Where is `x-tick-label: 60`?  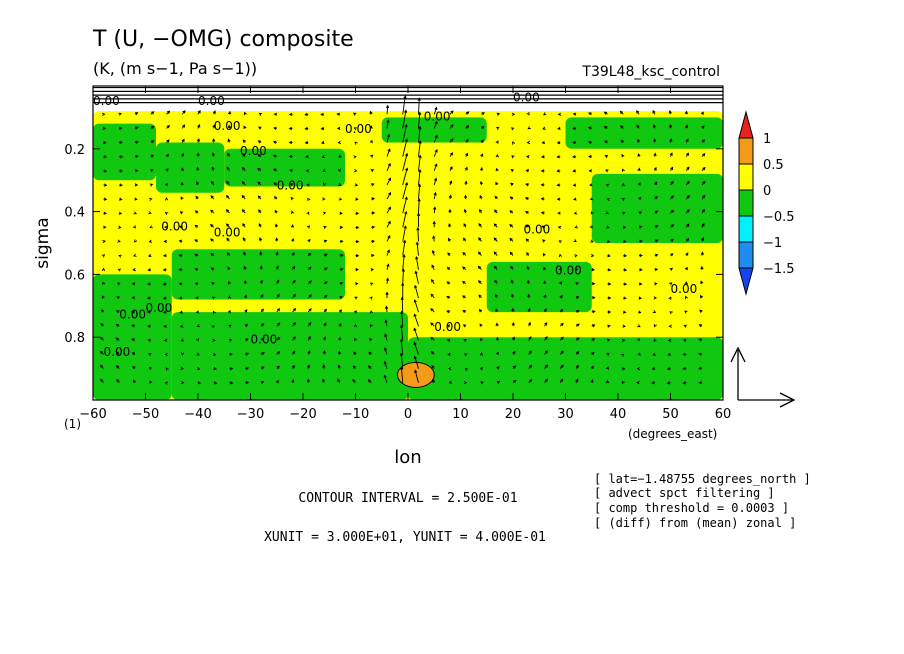 x-tick-label: 60 is located at coordinates (723, 414).